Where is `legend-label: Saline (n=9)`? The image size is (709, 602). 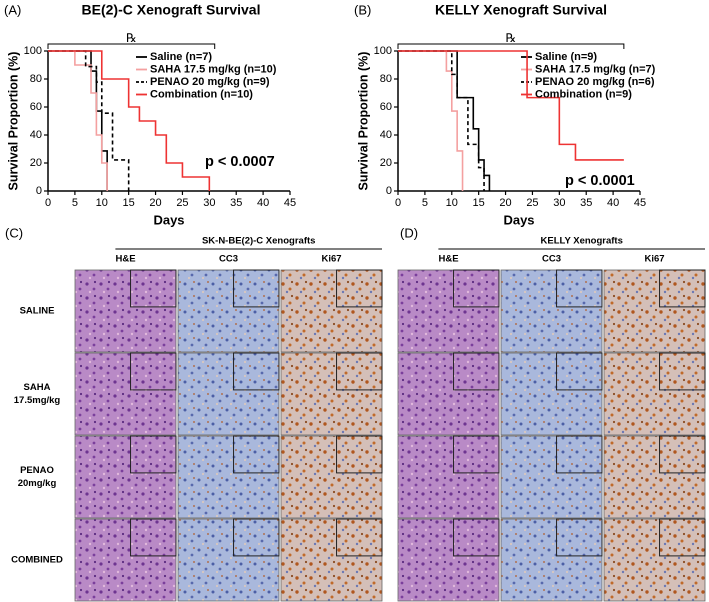
legend-label: Saline (n=9) is located at coordinates (566, 57).